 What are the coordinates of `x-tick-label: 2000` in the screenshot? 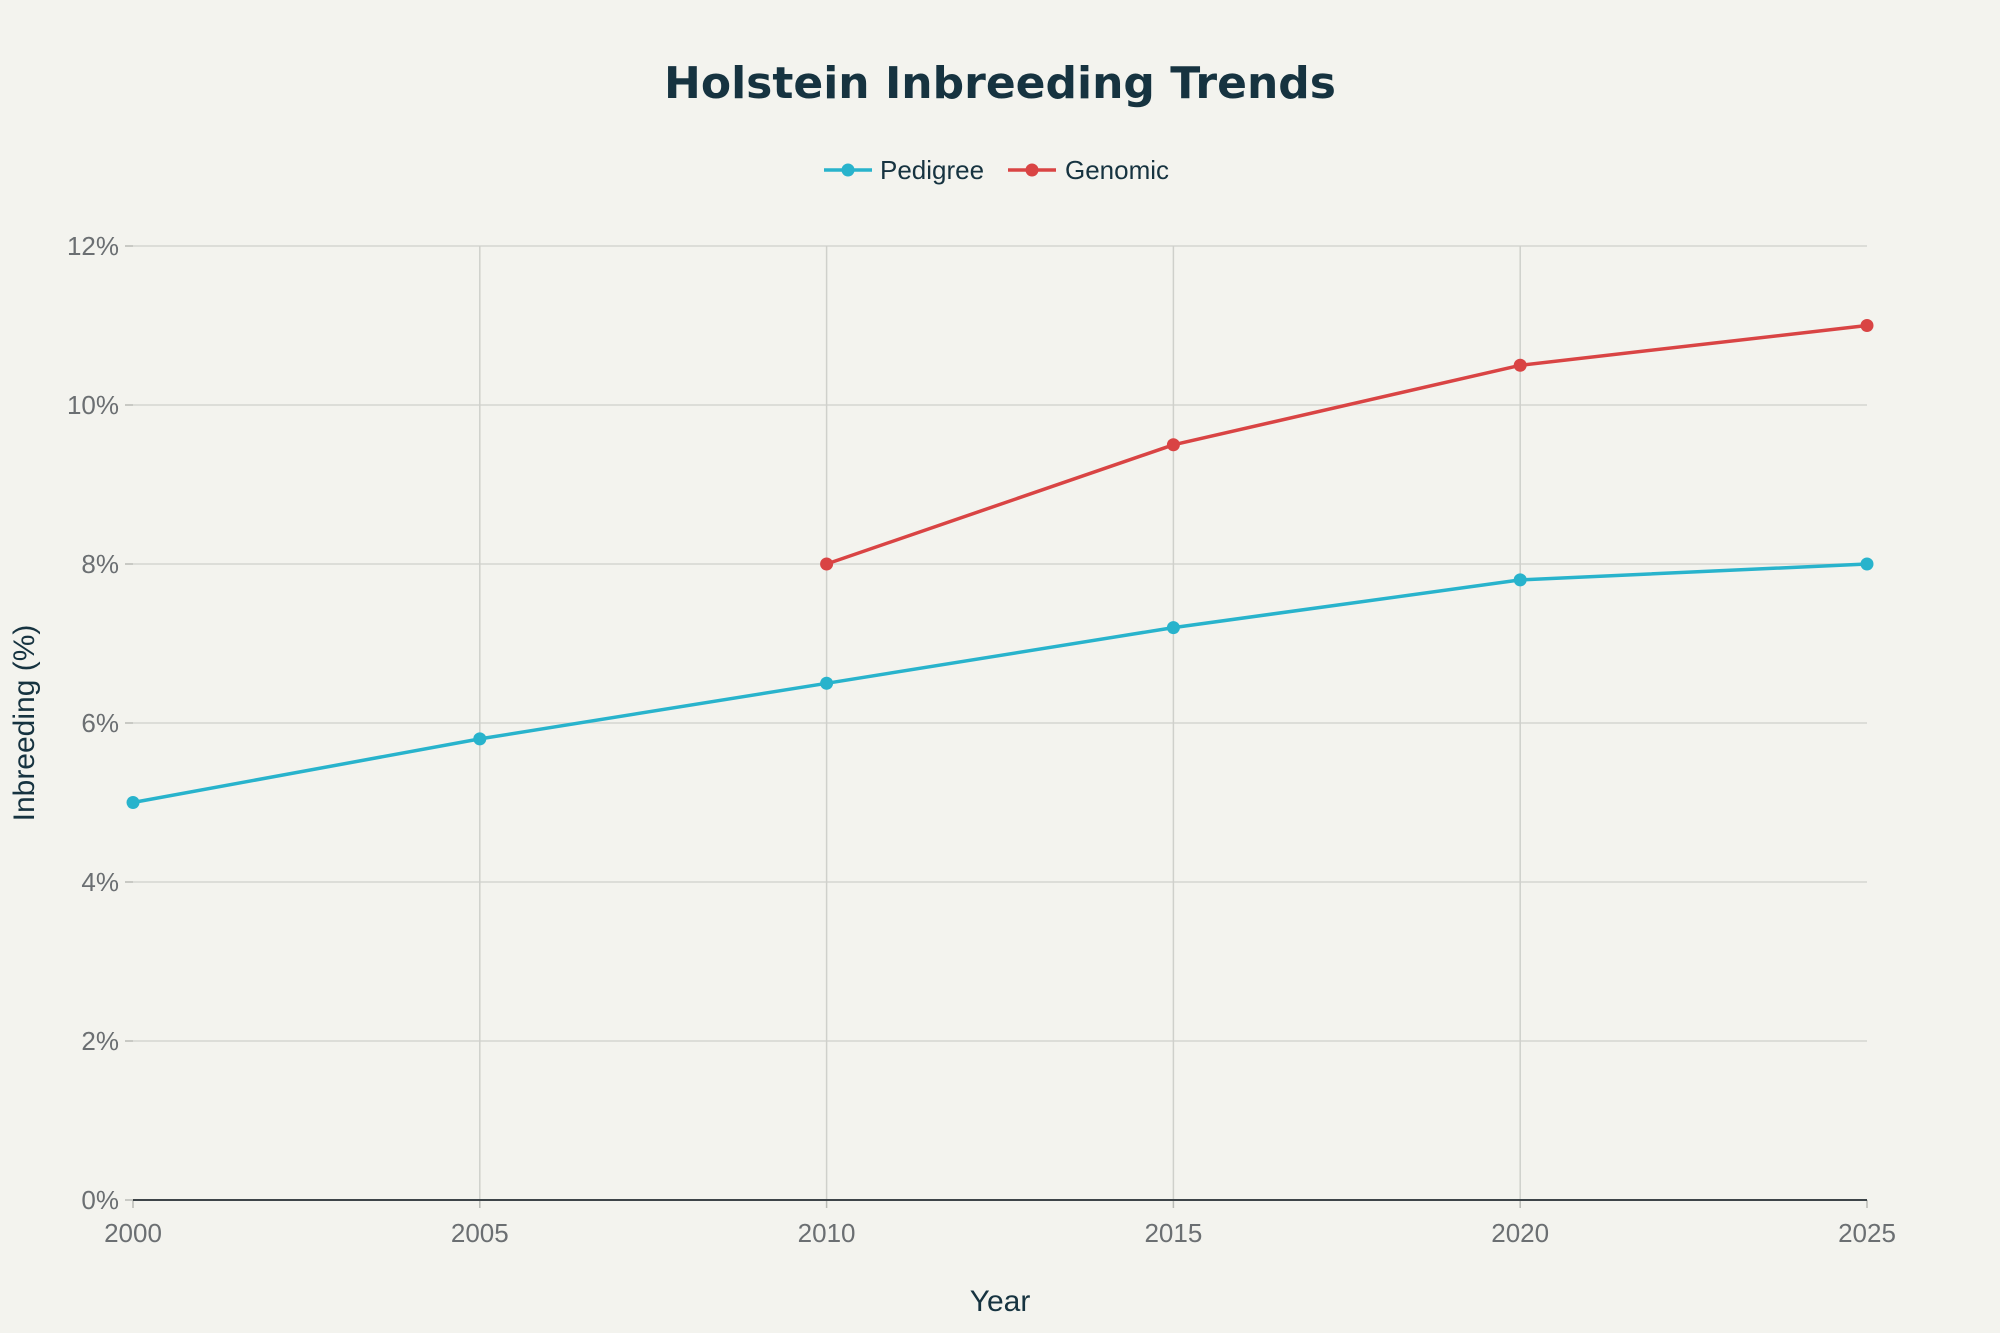 It's located at (133, 1233).